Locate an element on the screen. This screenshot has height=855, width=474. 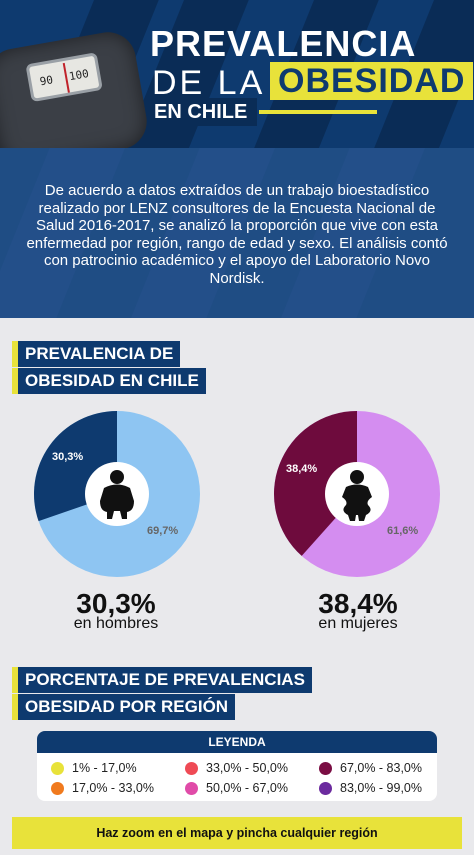
section-title-line: PREVALENCIA DE is located at coordinates (99, 354).